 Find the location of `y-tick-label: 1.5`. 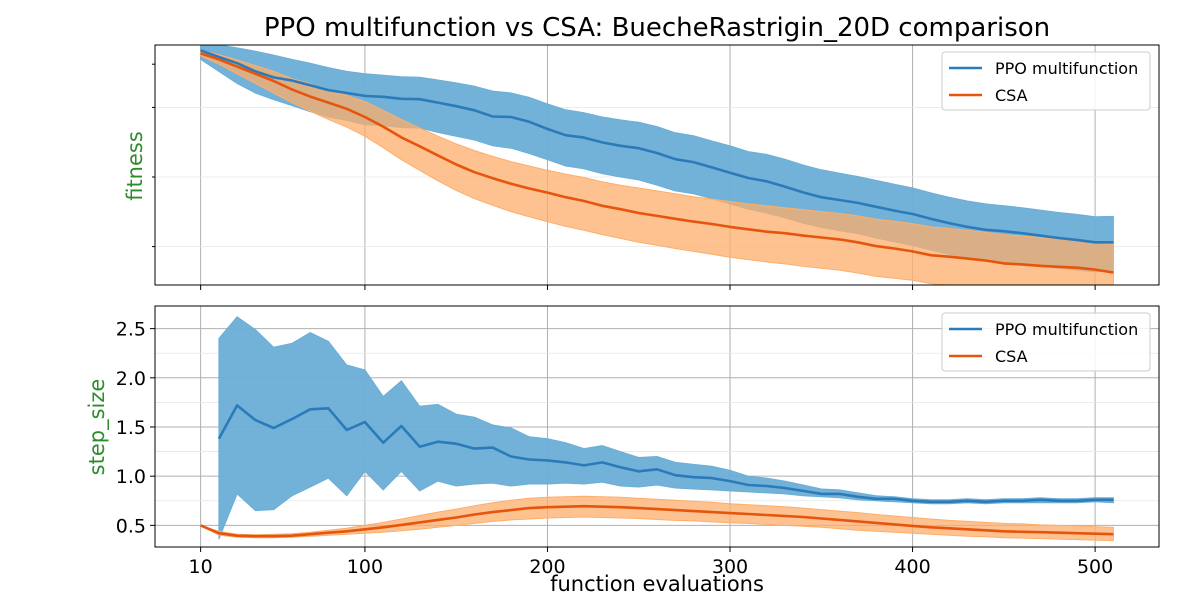

y-tick-label: 1.5 is located at coordinates (131, 428).